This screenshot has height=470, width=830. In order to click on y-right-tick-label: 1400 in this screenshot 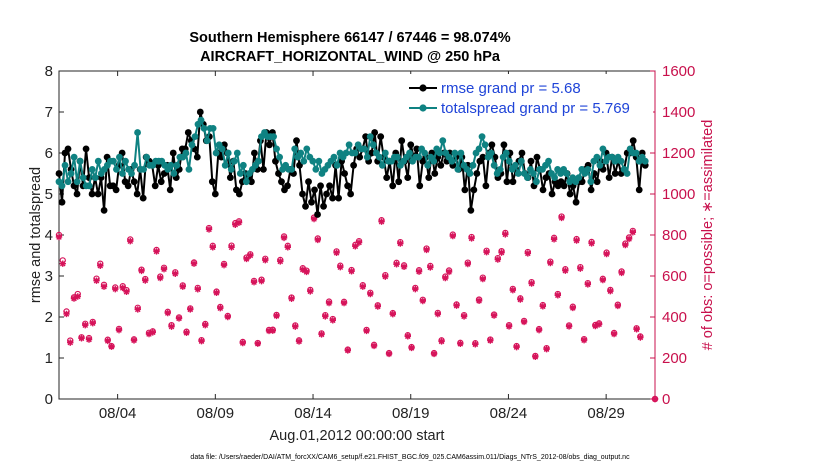, I will do `click(678, 112)`.